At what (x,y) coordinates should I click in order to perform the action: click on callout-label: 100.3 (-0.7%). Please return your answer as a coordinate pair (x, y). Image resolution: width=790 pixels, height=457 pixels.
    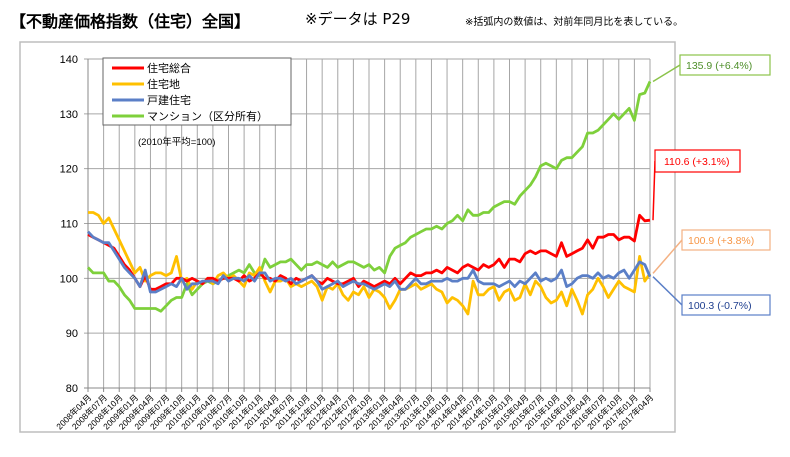
    Looking at the image, I should click on (720, 306).